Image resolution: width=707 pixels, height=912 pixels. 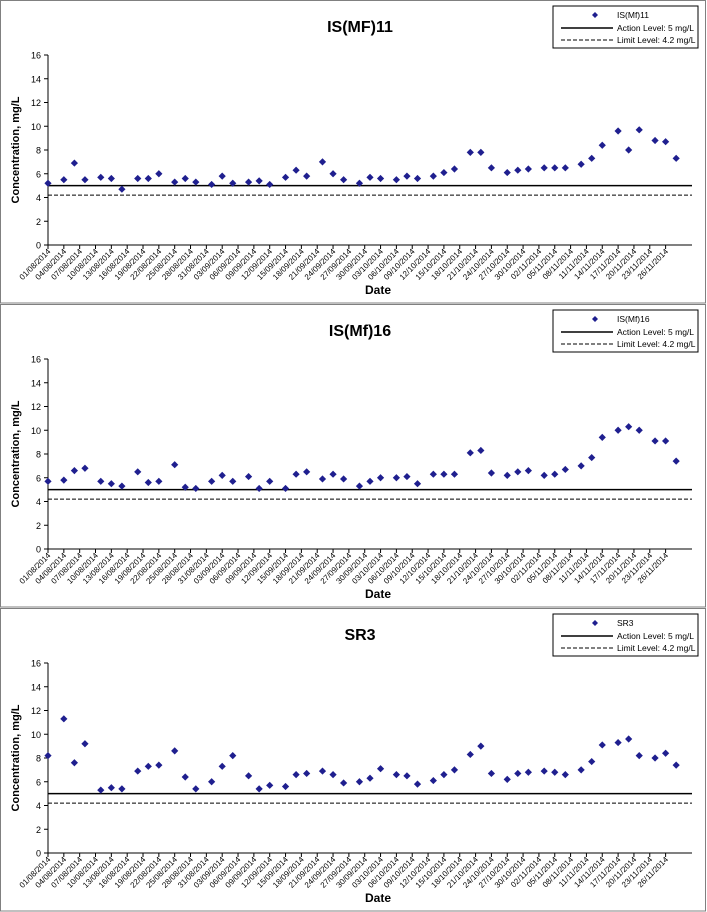 What do you see at coordinates (36, 711) in the screenshot?
I see `y-tick-label: 12` at bounding box center [36, 711].